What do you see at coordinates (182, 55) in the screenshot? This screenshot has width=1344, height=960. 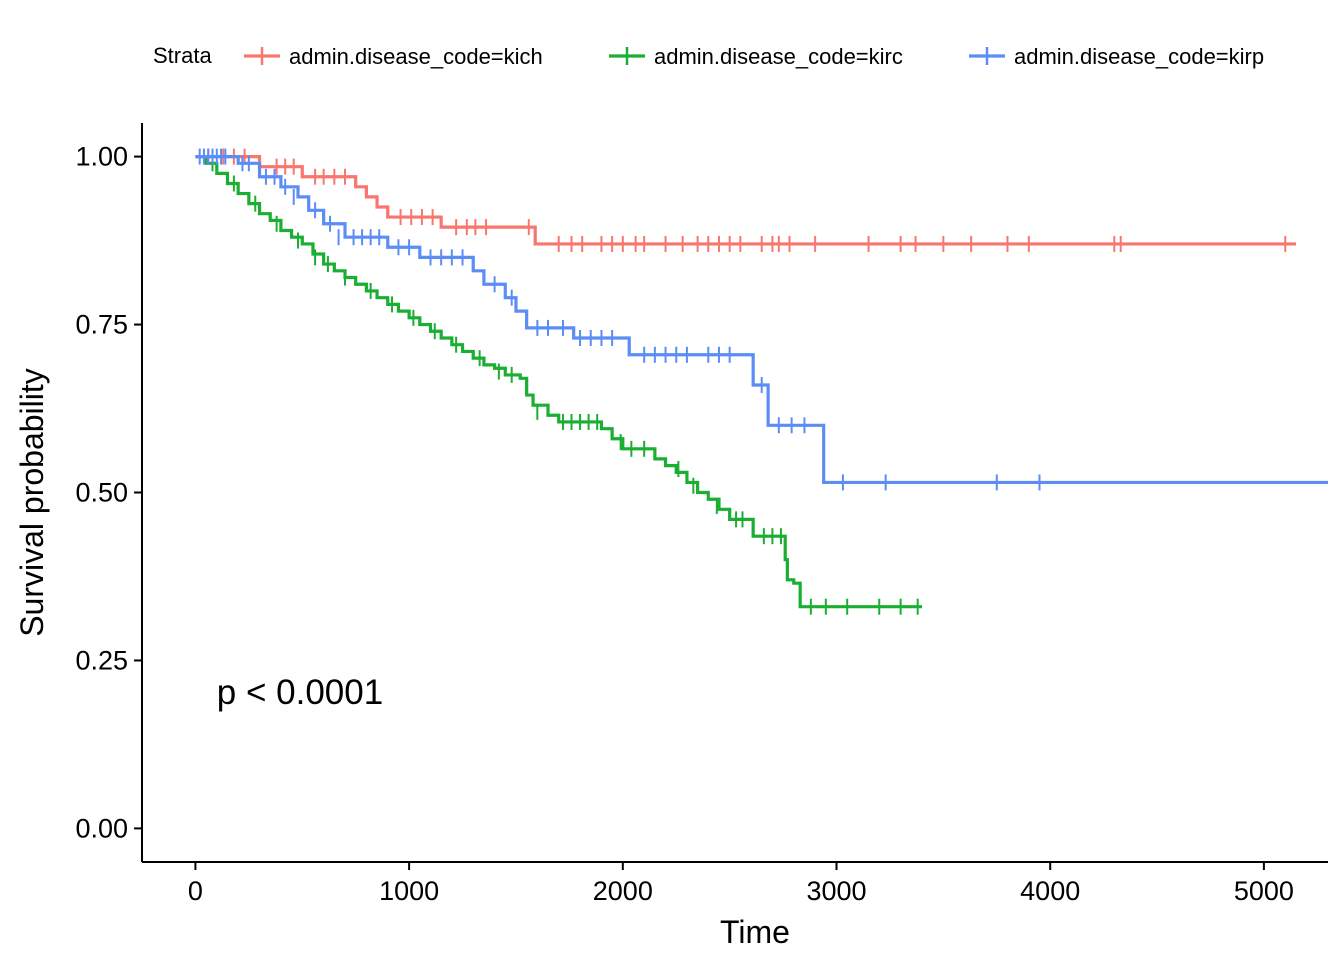 I see `legend-title: Strata` at bounding box center [182, 55].